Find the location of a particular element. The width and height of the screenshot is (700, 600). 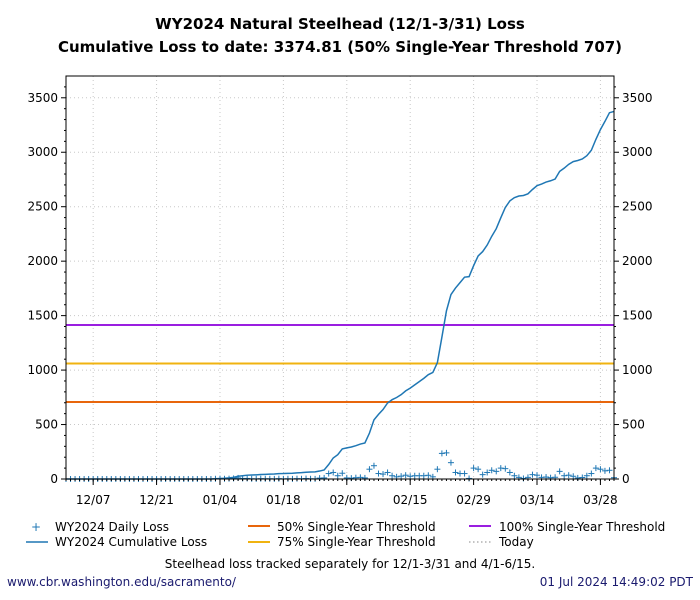

legend-label: 100% Single-Year Threshold is located at coordinates (582, 527).